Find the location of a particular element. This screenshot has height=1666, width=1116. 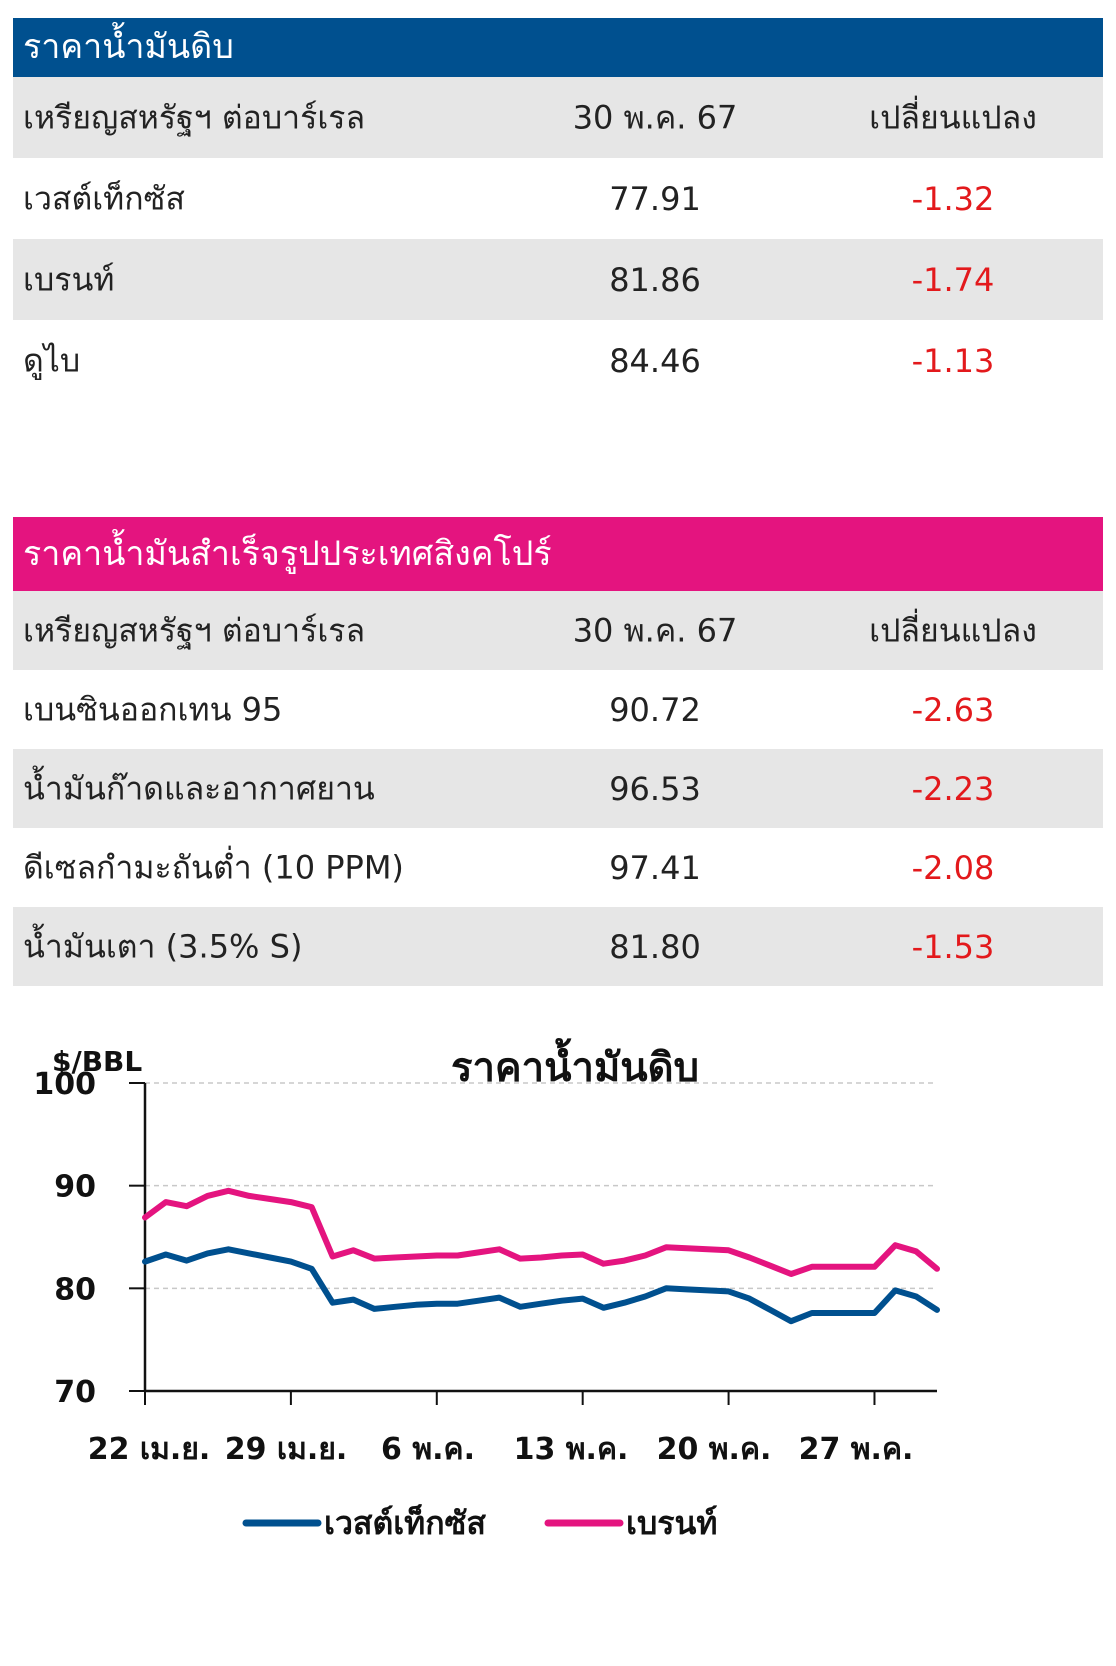

x-tick-label: 6 พ.ค. is located at coordinates (428, 1449).